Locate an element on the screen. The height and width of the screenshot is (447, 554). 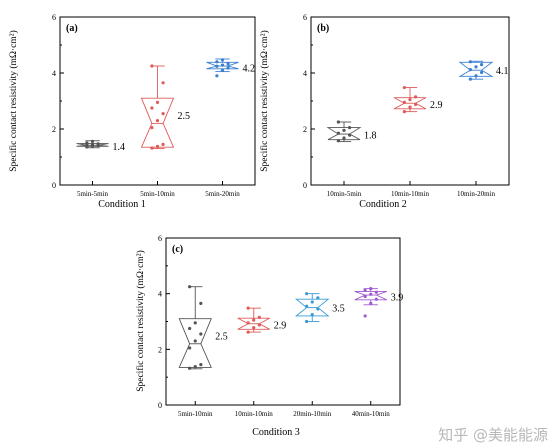
box-10min-5min: 10min-5min 1.8 is located at coordinates (351, 159).